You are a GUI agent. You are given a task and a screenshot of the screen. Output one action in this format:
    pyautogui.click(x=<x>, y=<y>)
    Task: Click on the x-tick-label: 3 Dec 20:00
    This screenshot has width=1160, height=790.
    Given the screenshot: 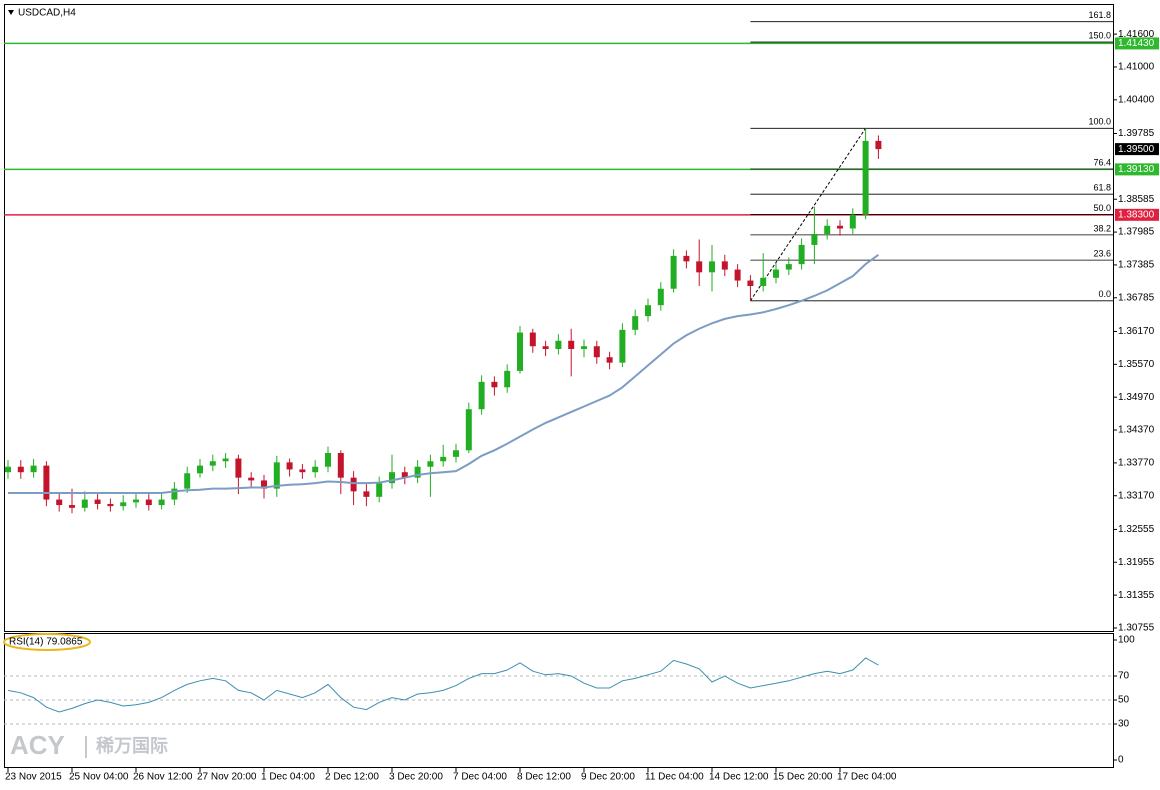 What is the action you would take?
    pyautogui.click(x=416, y=777)
    